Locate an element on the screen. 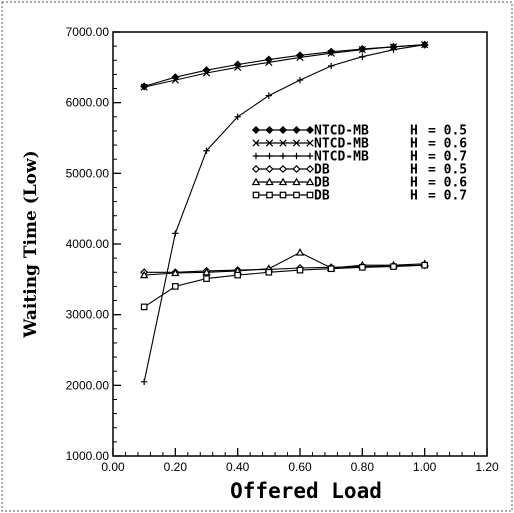 The width and height of the screenshot is (514, 513). y-tick-label: 5000.00 is located at coordinates (88, 173).